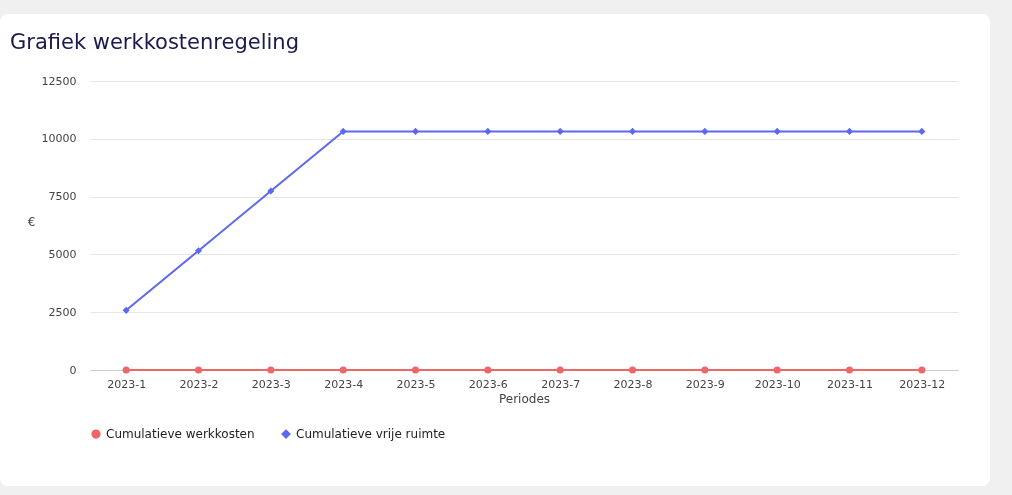 This screenshot has height=495, width=1012. I want to click on chart-title: Grafiek werkkostenregeling, so click(154, 42).